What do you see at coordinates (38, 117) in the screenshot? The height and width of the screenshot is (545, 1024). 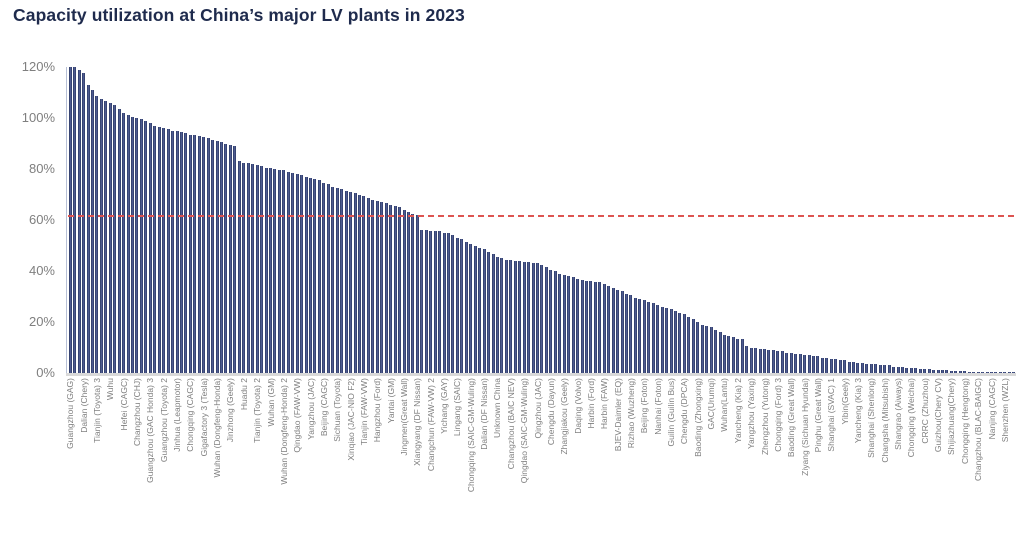 I see `y-axis-tick-label: 100%` at bounding box center [38, 117].